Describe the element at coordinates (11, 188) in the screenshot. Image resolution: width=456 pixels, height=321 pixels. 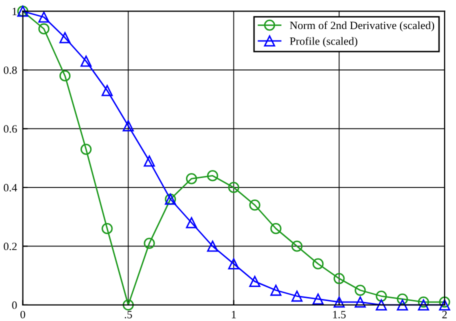
I see `y-tick-label: 0.4` at that location.